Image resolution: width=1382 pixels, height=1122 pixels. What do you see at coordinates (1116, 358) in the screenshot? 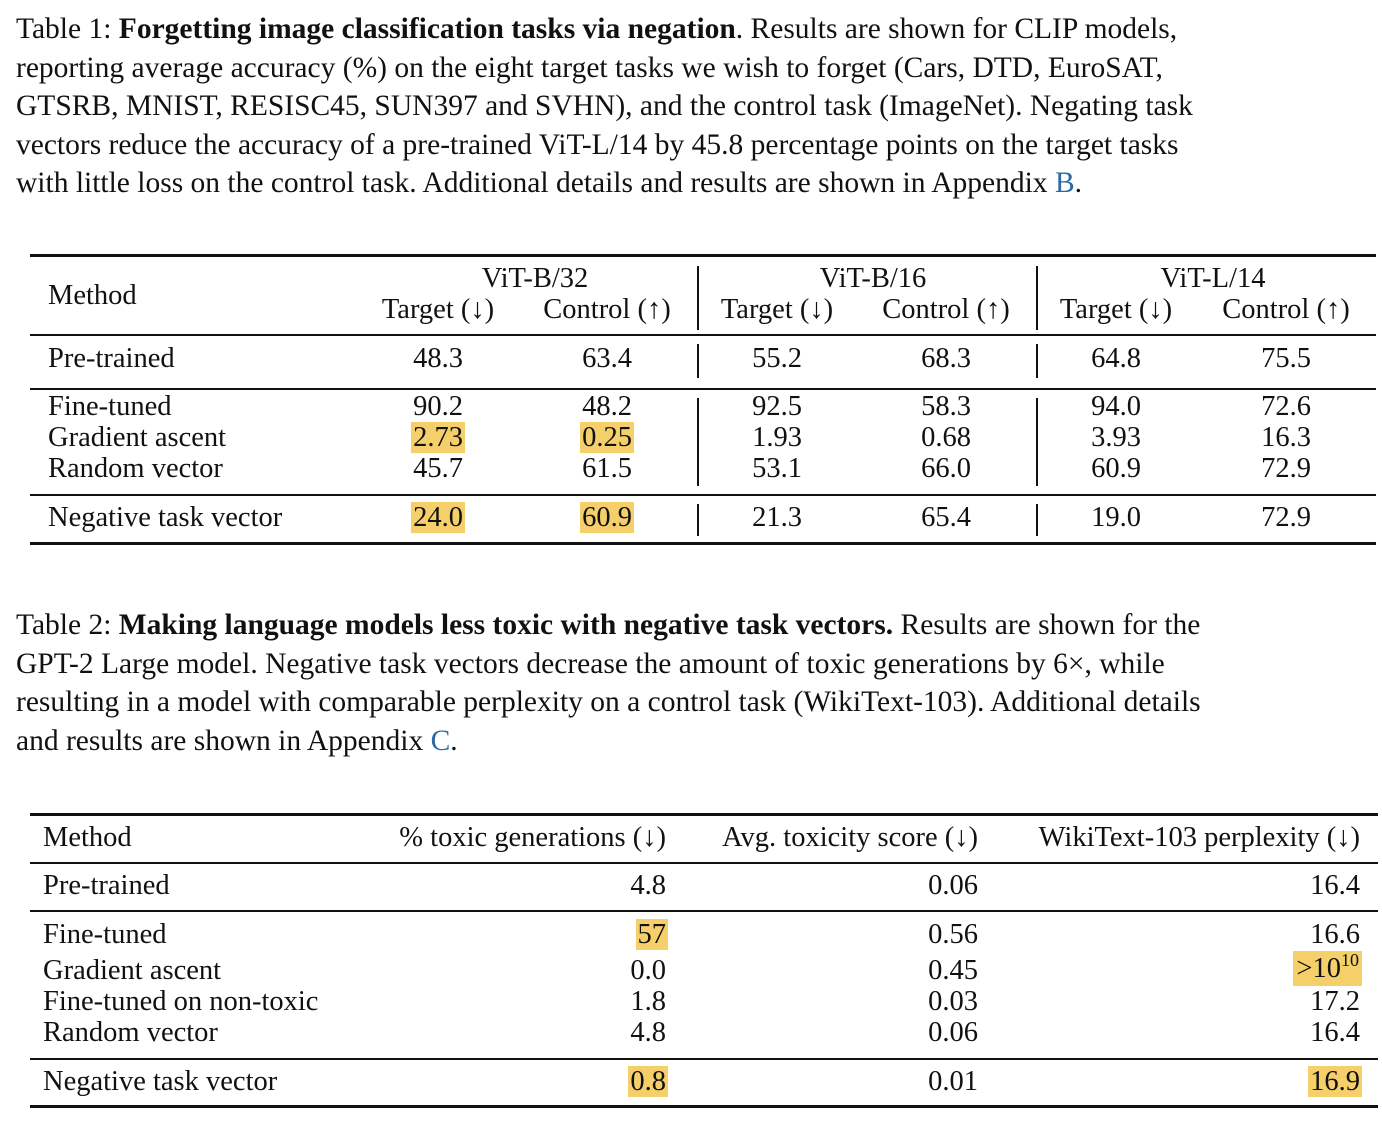
I see `table-cell: 64.8` at bounding box center [1116, 358].